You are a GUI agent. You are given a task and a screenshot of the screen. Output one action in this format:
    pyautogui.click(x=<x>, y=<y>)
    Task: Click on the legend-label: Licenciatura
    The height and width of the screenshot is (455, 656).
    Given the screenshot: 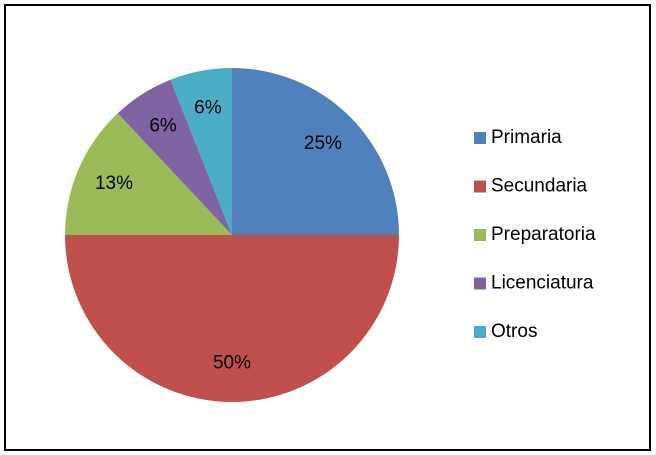 What is the action you would take?
    pyautogui.click(x=542, y=283)
    